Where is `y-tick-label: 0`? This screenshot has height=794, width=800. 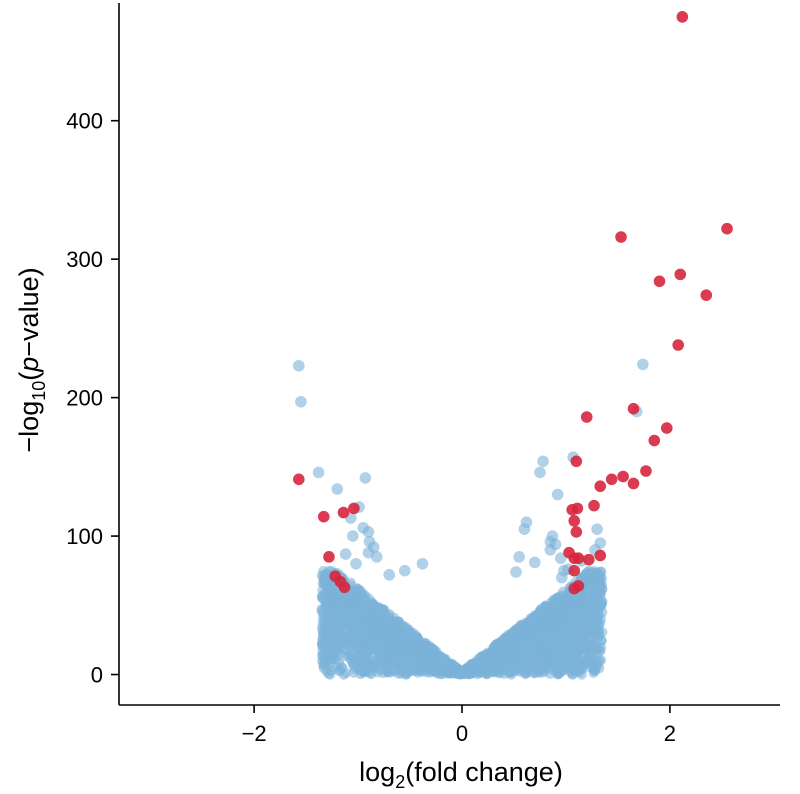
y-tick-label: 0 is located at coordinates (97, 675).